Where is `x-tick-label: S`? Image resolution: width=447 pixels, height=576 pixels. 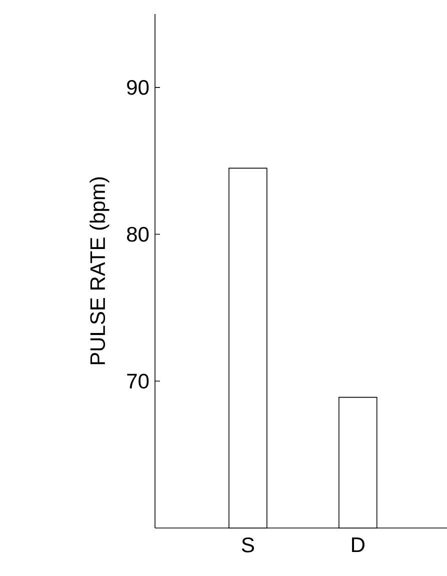 x-tick-label: S is located at coordinates (248, 545).